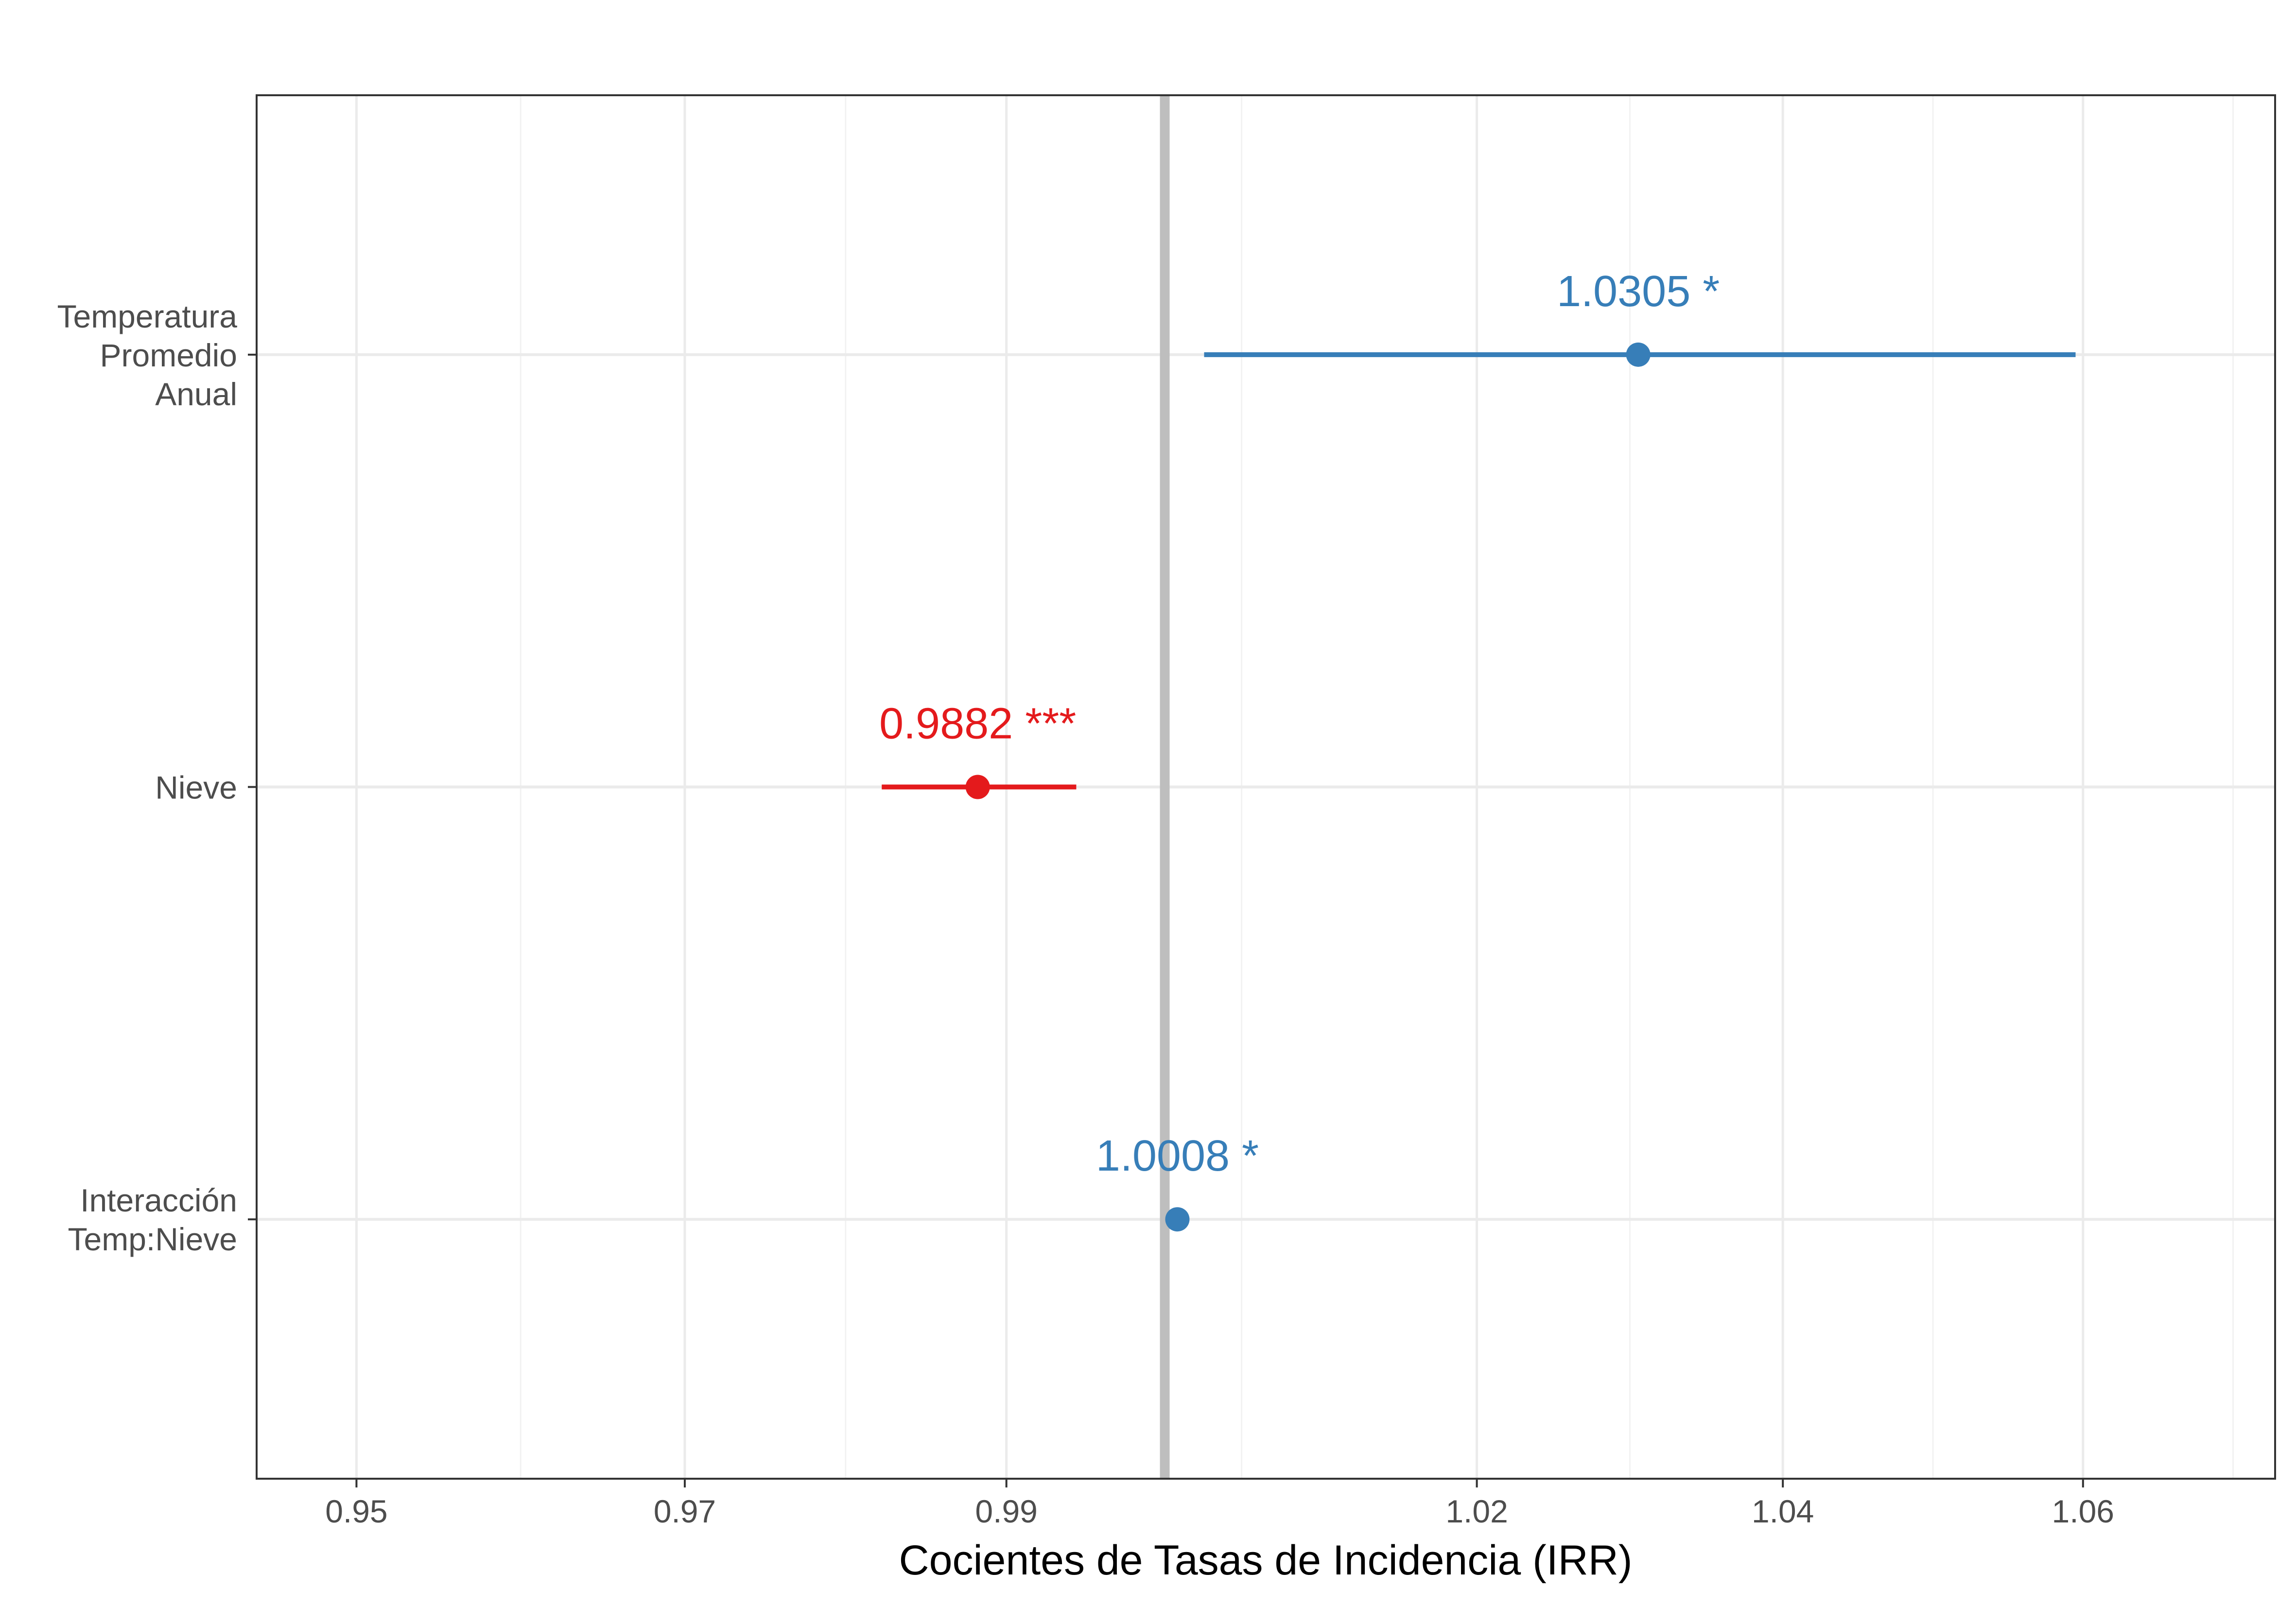 This screenshot has height=1607, width=2296. I want to click on y-category-label-line: Interacción, so click(158, 1200).